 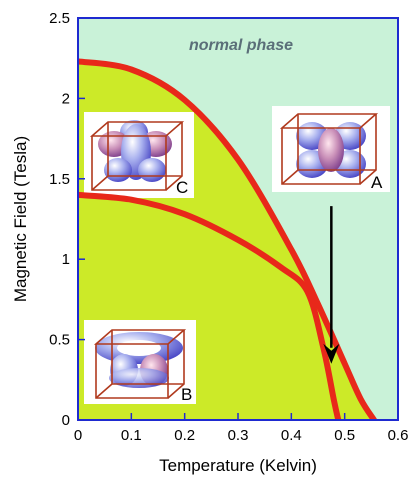 What do you see at coordinates (66, 259) in the screenshot?
I see `y-tick-label: 1` at bounding box center [66, 259].